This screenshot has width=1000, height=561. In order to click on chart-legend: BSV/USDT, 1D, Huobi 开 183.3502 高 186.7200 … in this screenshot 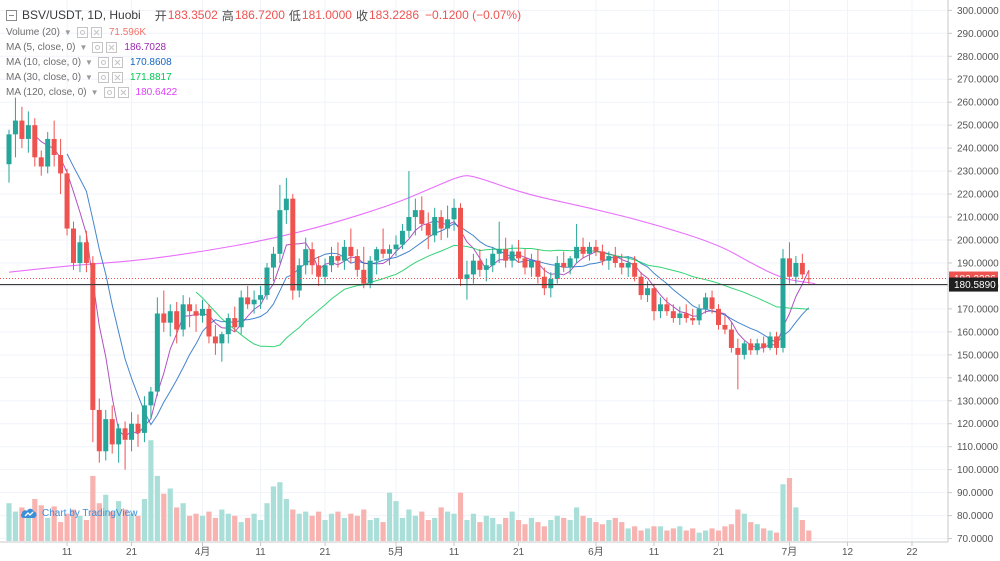, I will do `click(263, 52)`.